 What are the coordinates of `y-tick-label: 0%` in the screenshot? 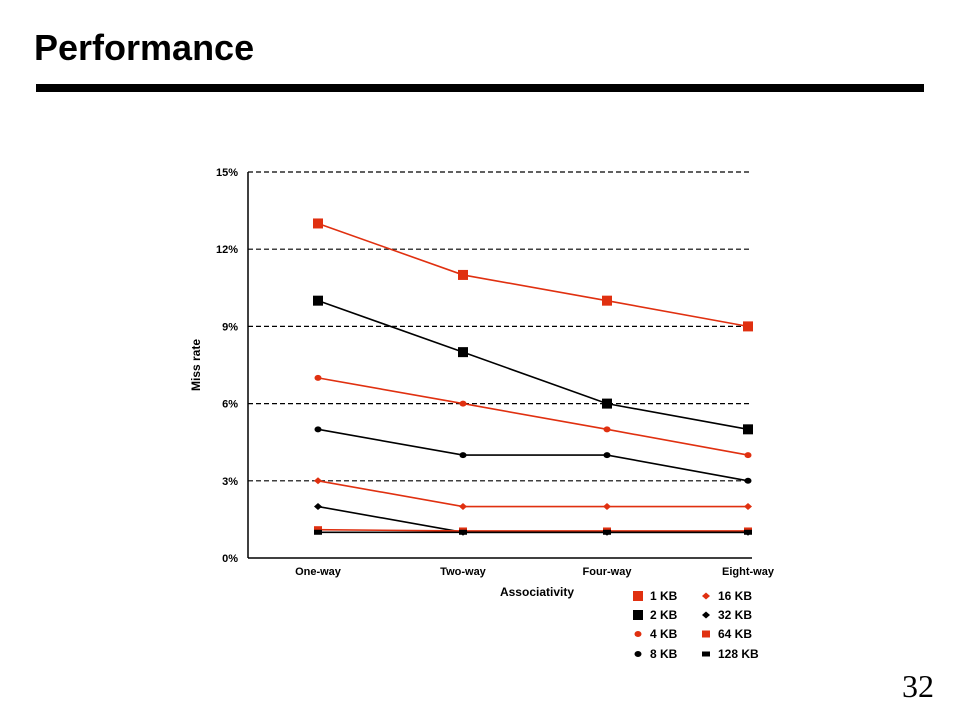 It's located at (230, 559).